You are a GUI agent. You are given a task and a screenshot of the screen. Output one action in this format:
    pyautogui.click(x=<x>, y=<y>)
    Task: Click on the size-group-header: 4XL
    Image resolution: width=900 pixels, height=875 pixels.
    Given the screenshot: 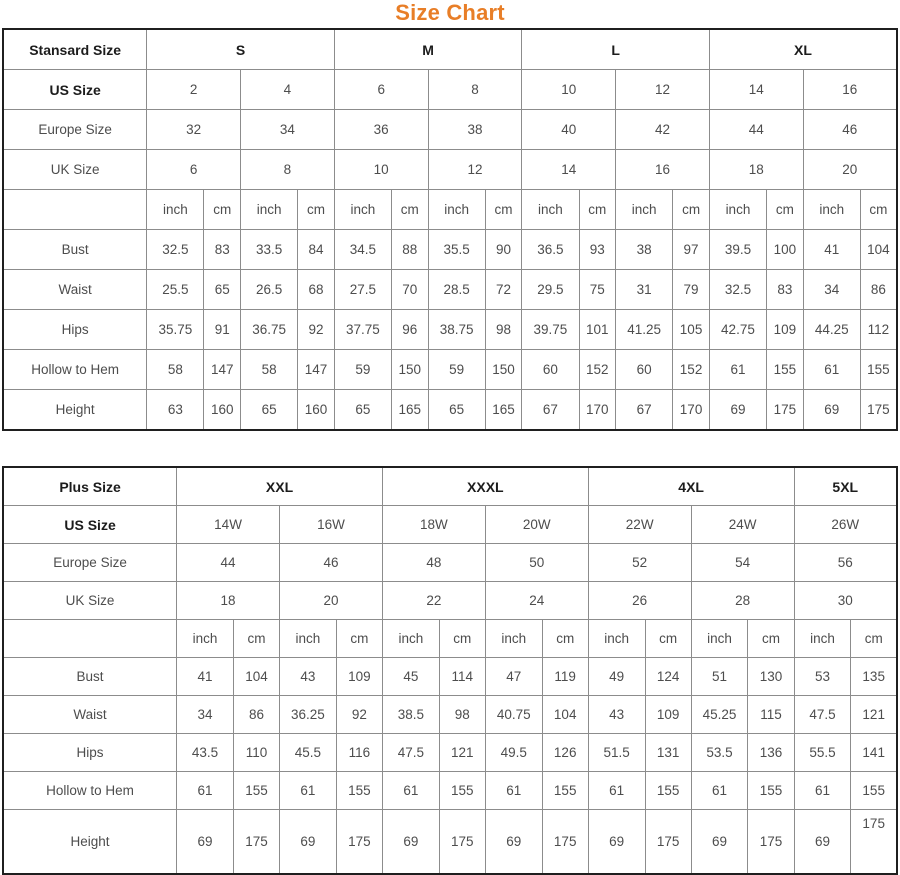 What is the action you would take?
    pyautogui.click(x=691, y=486)
    